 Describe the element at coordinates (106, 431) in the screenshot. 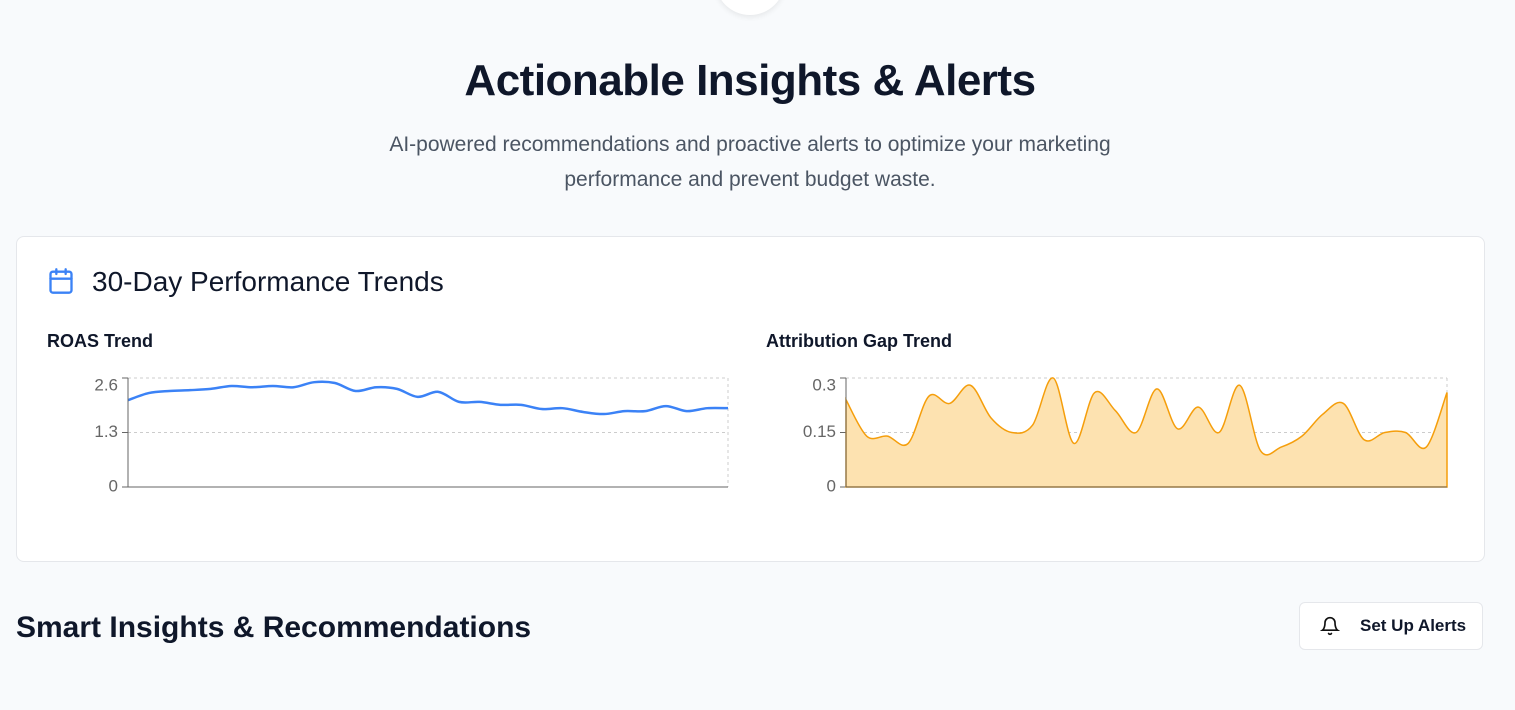

I see `y-tick-label: 1.3` at that location.